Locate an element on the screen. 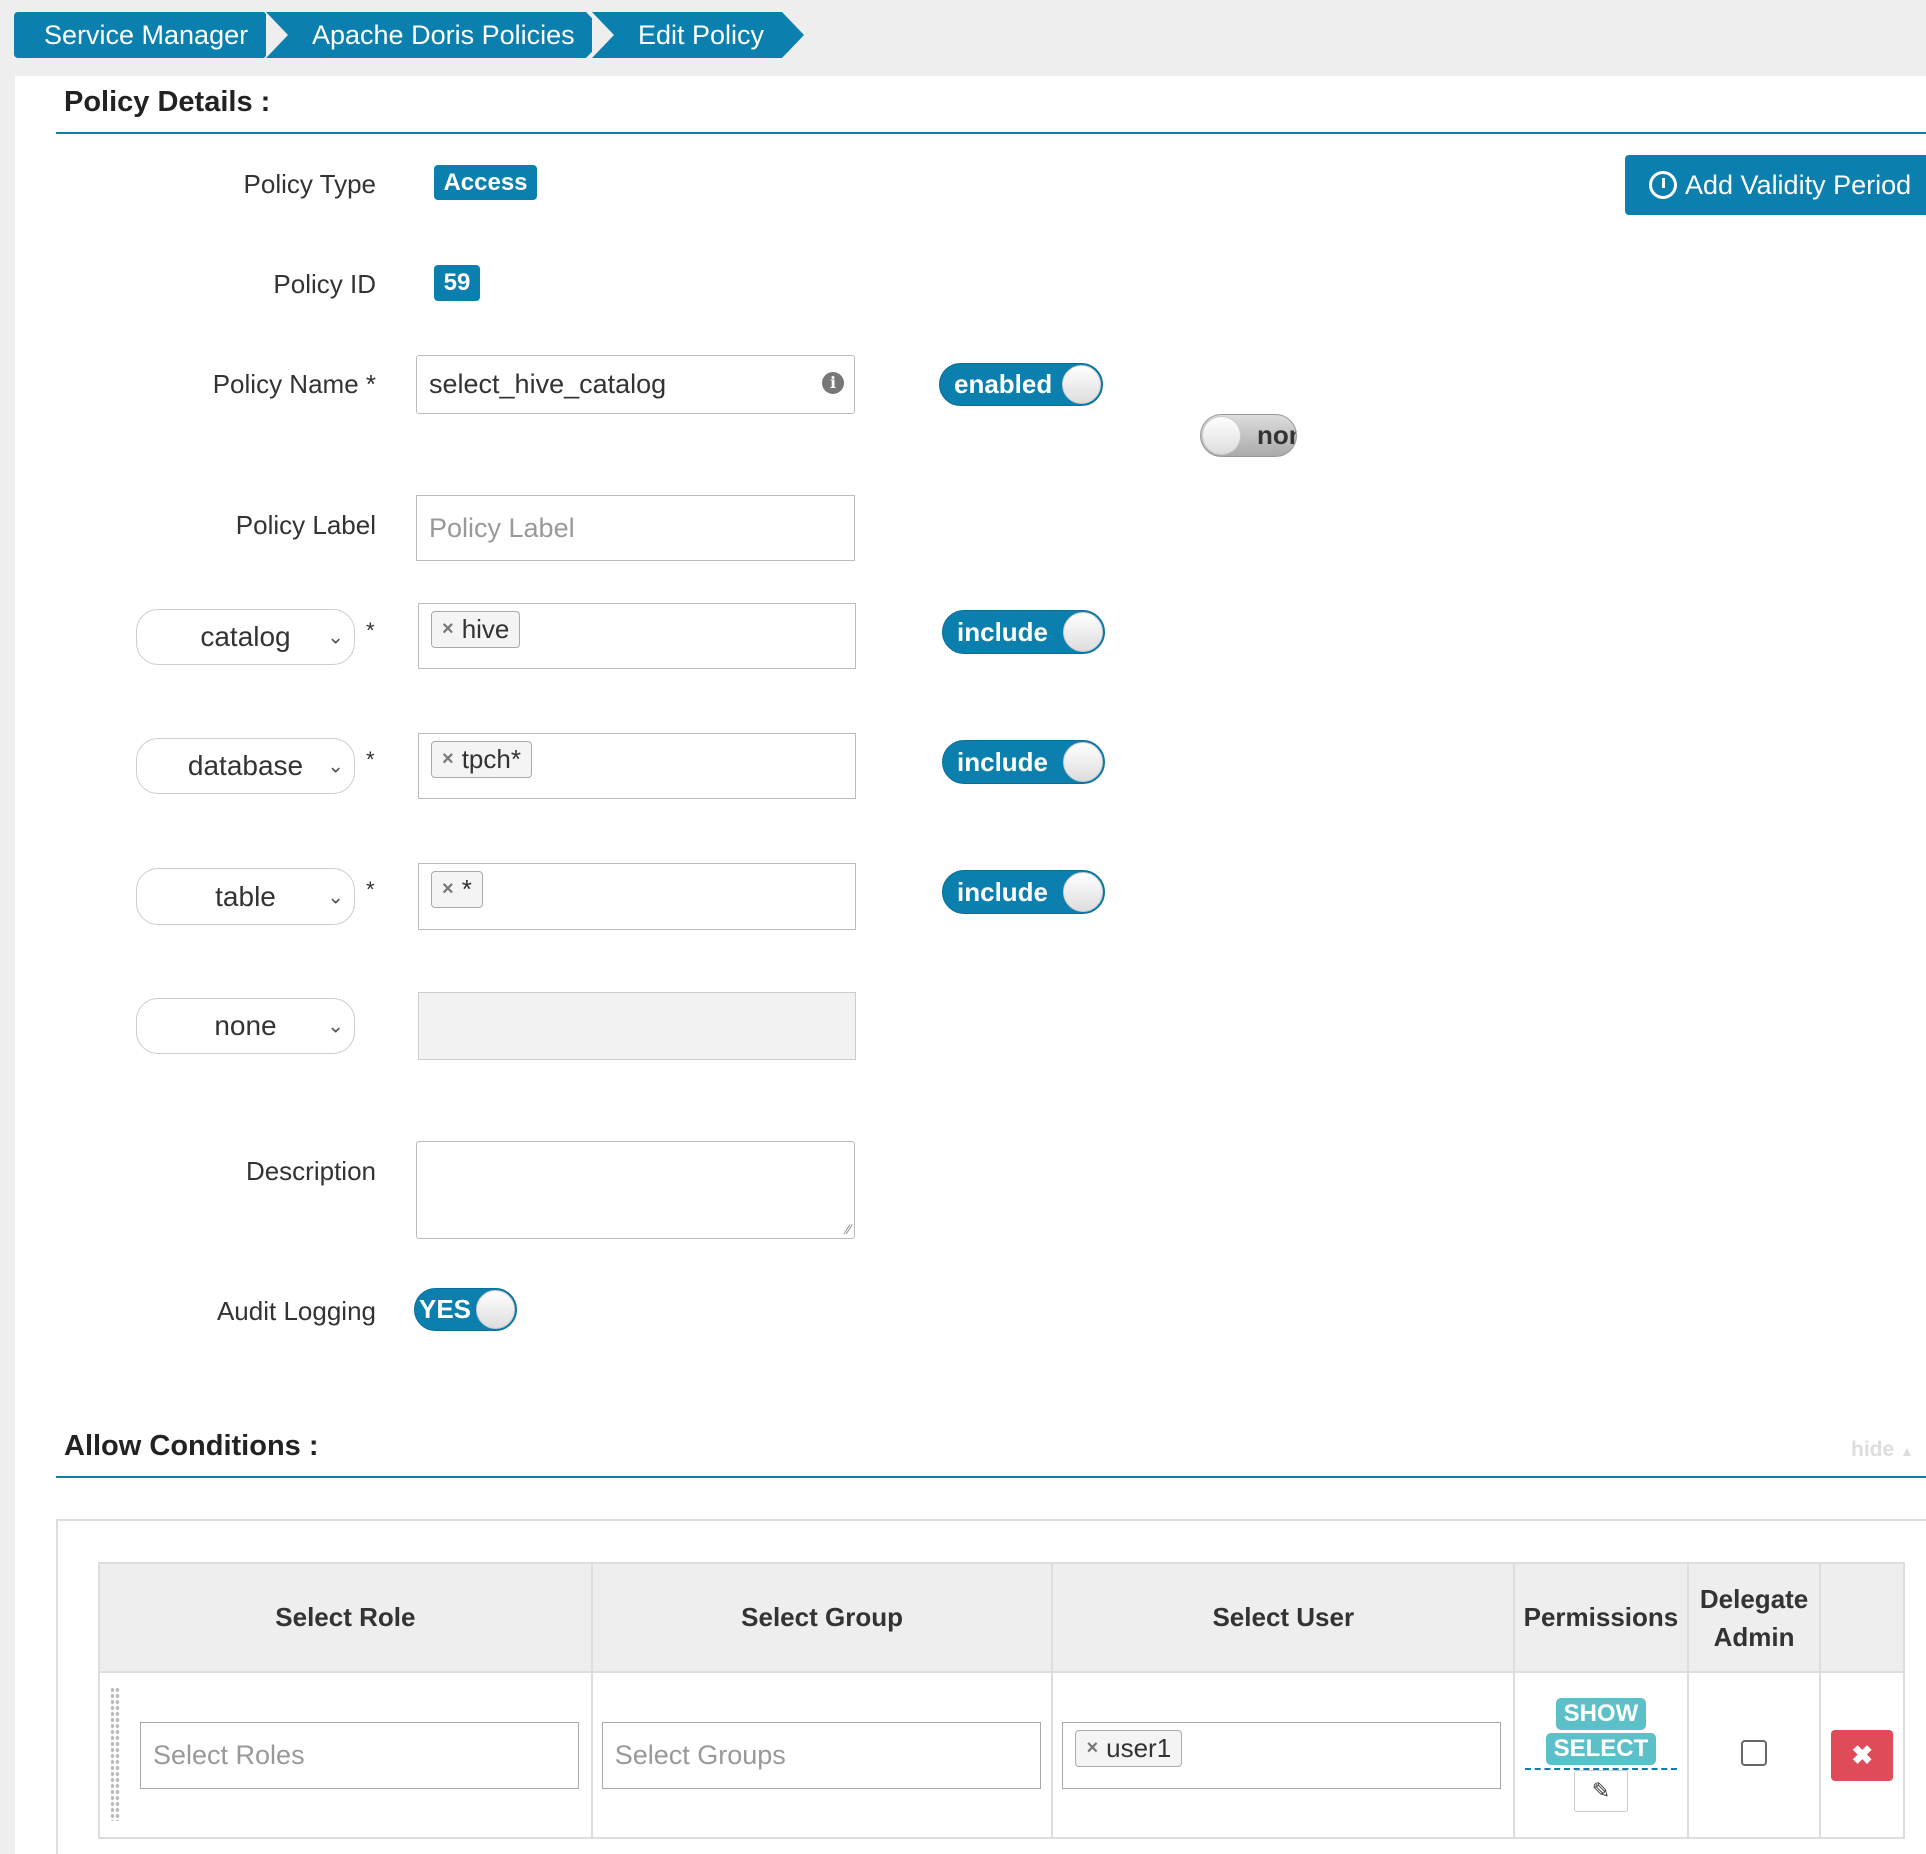  description-textarea: ∕∕ is located at coordinates (635, 1190).